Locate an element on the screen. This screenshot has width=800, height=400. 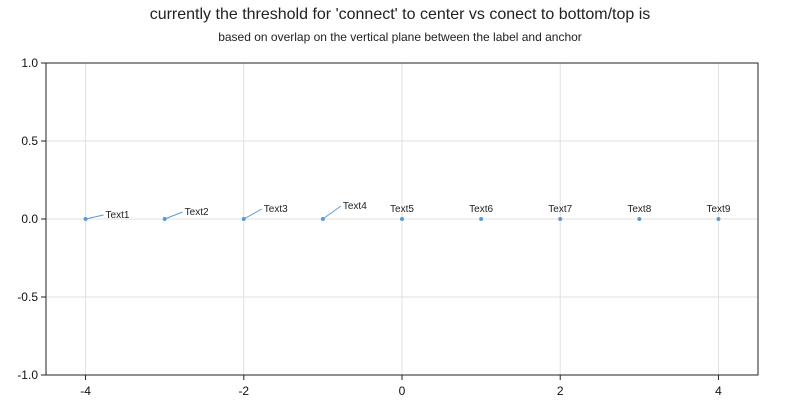
x-tick-label: -4 is located at coordinates (85, 391).